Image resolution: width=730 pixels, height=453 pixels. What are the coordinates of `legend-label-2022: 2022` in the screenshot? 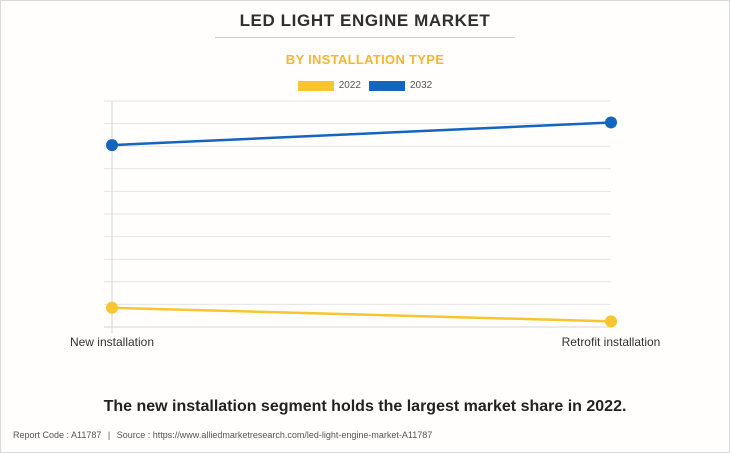 It's located at (349, 85).